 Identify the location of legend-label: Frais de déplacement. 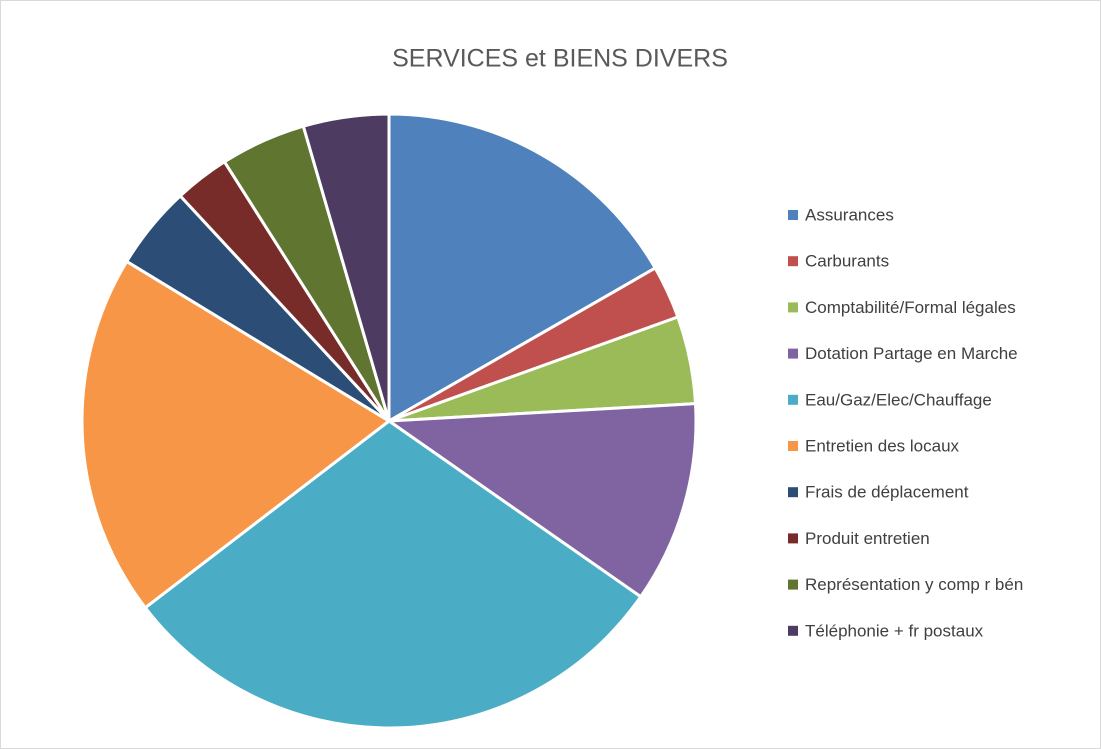
(887, 492).